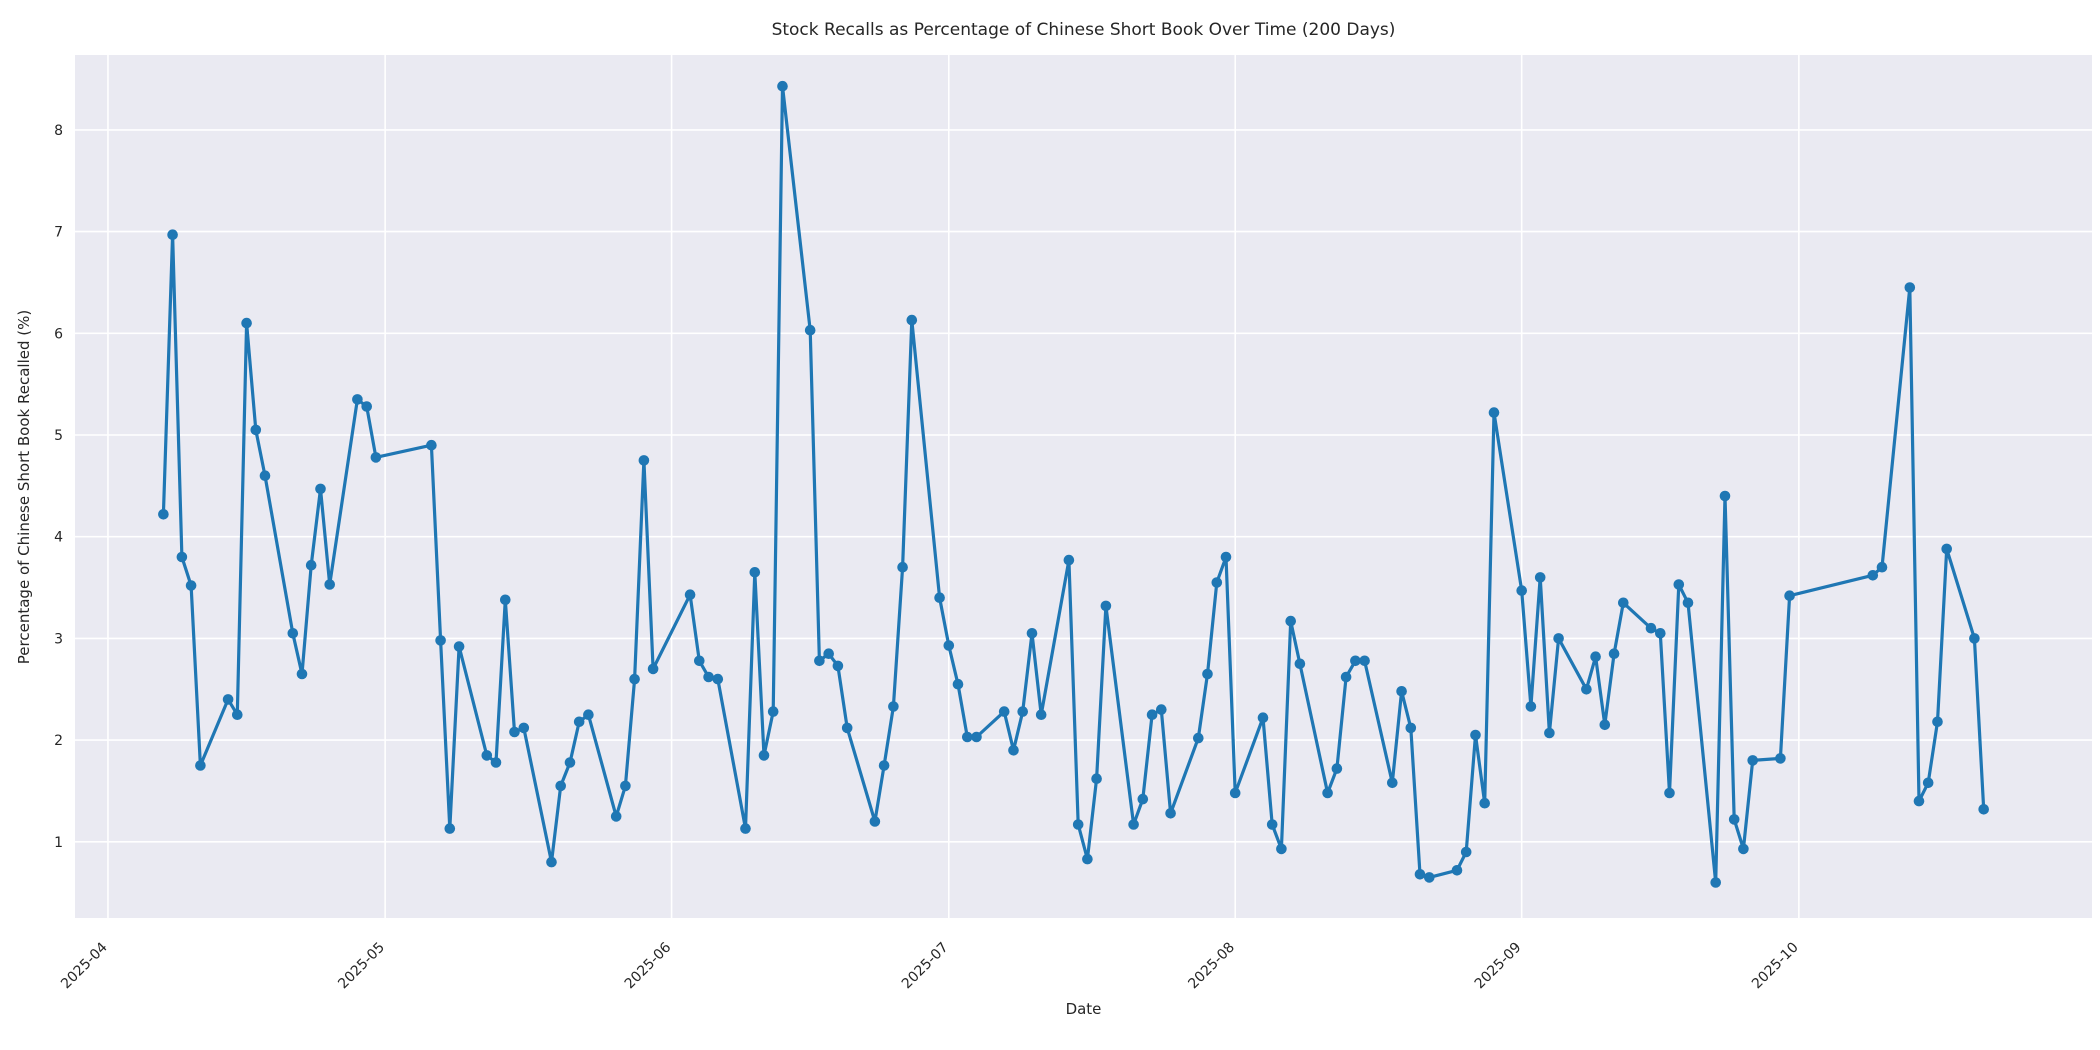  What do you see at coordinates (58, 538) in the screenshot?
I see `y-tick-label: 4` at bounding box center [58, 538].